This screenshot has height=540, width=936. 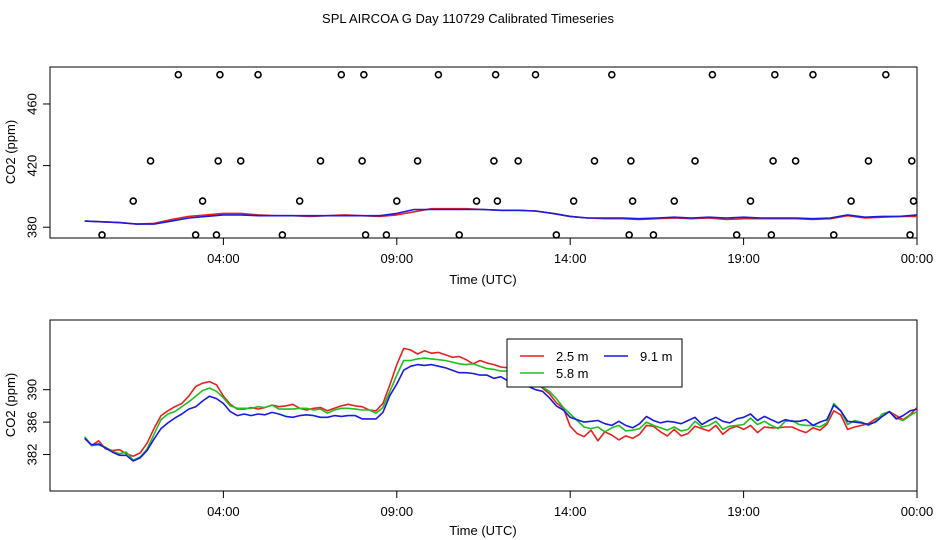 What do you see at coordinates (656, 356) in the screenshot?
I see `legend-label-9-1m: 9.1 m` at bounding box center [656, 356].